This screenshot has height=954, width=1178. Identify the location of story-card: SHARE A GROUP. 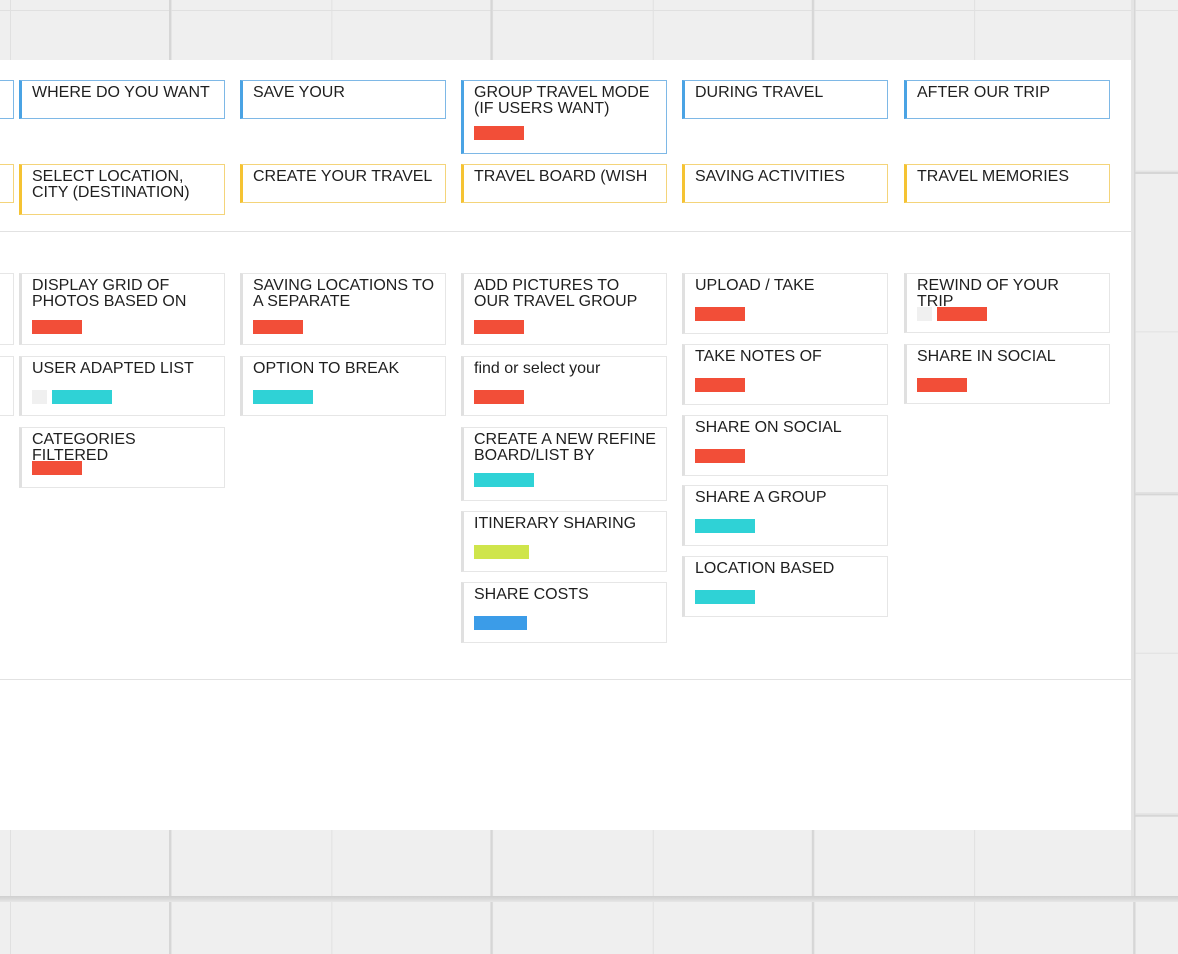
(785, 515).